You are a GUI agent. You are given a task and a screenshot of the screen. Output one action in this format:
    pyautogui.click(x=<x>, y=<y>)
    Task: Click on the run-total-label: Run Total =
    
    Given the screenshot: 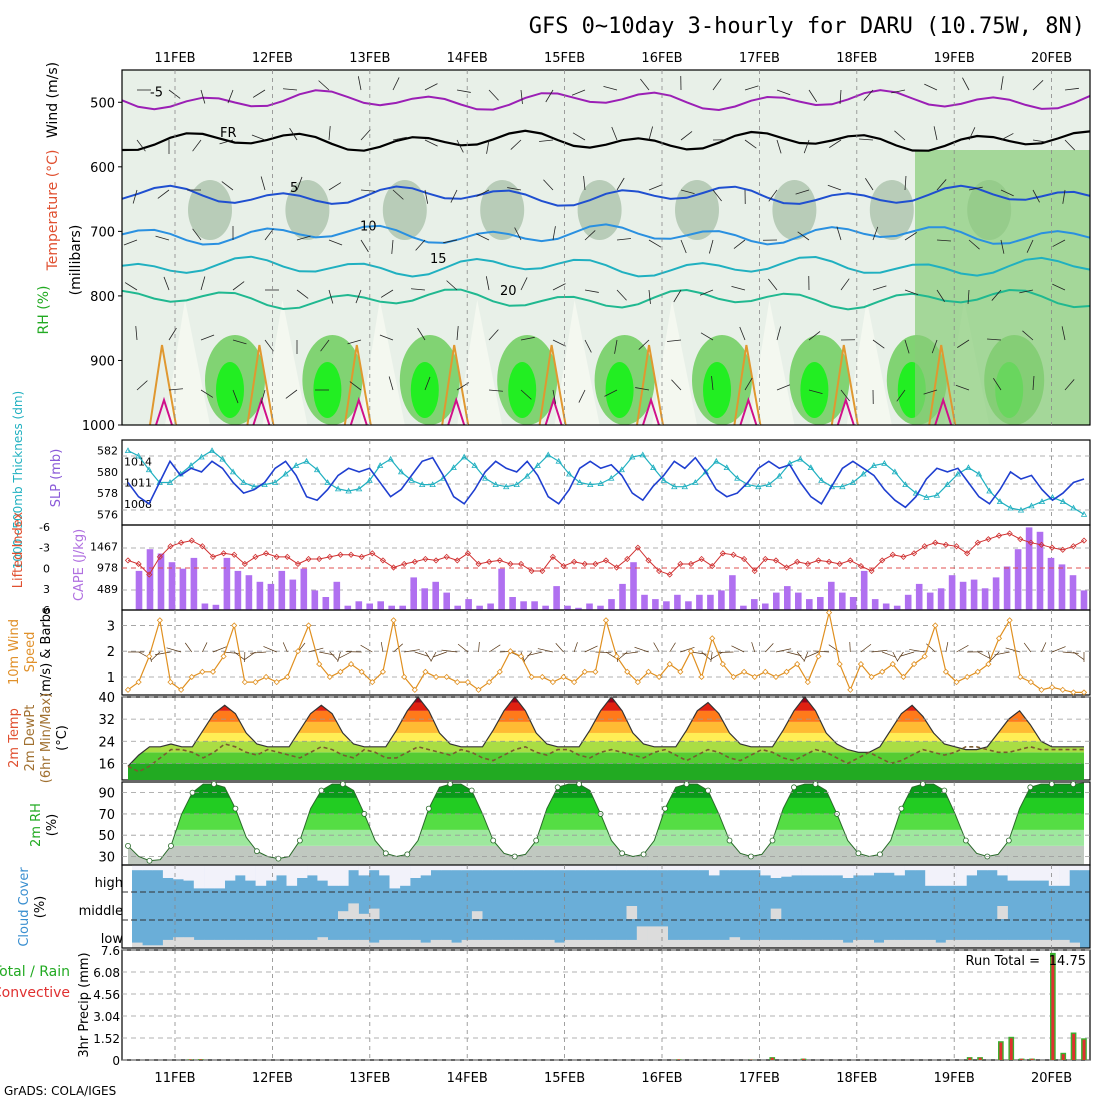 What is the action you would take?
    pyautogui.click(x=1003, y=961)
    